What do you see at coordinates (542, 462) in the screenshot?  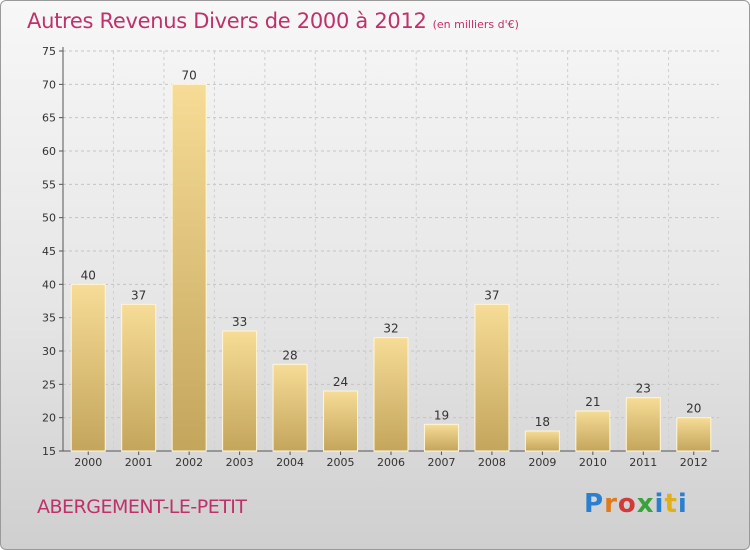 I see `x-tick-label-2009: 2009` at bounding box center [542, 462].